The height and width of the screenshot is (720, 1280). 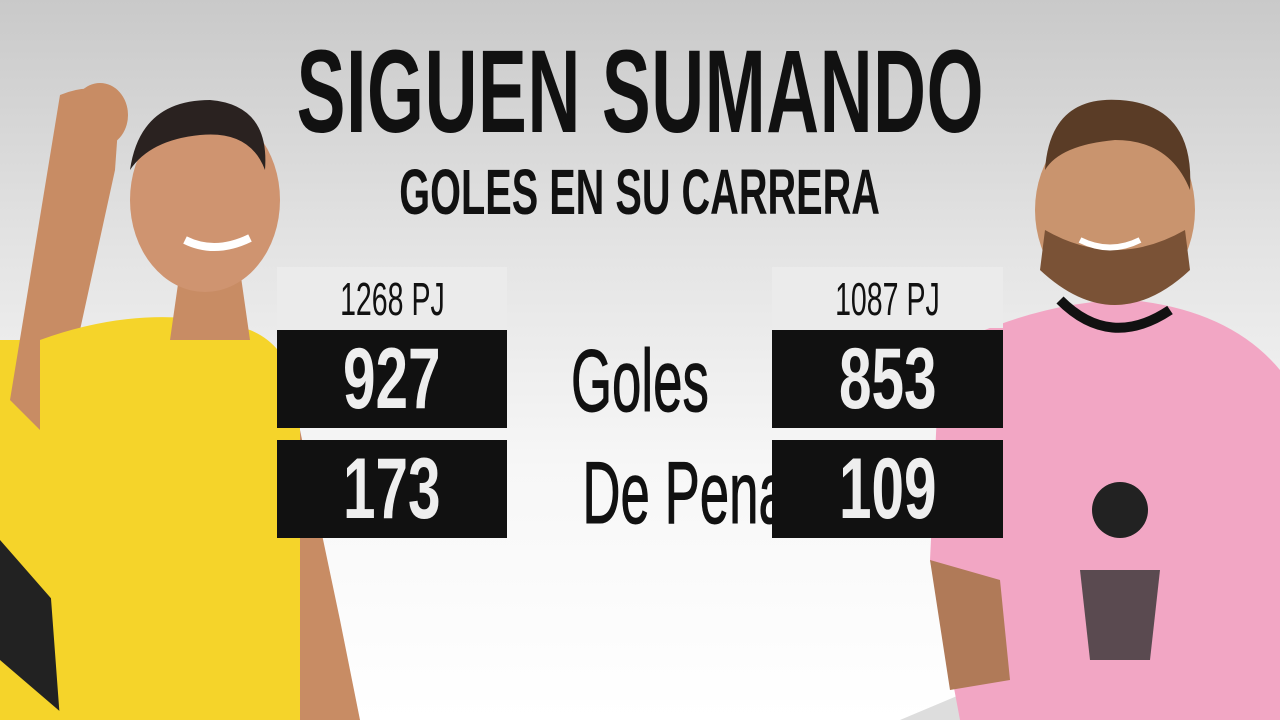 What do you see at coordinates (640, 92) in the screenshot?
I see `page-title: SIGUEN SUMANDO` at bounding box center [640, 92].